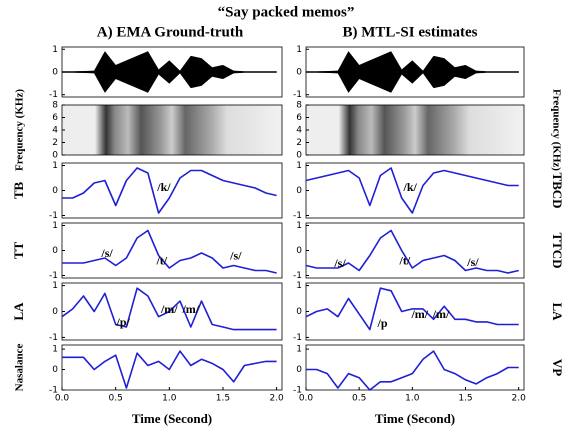 Image resolution: width=573 pixels, height=432 pixels. Describe the element at coordinates (557, 190) in the screenshot. I see `y-axis-label: TBCD` at that location.